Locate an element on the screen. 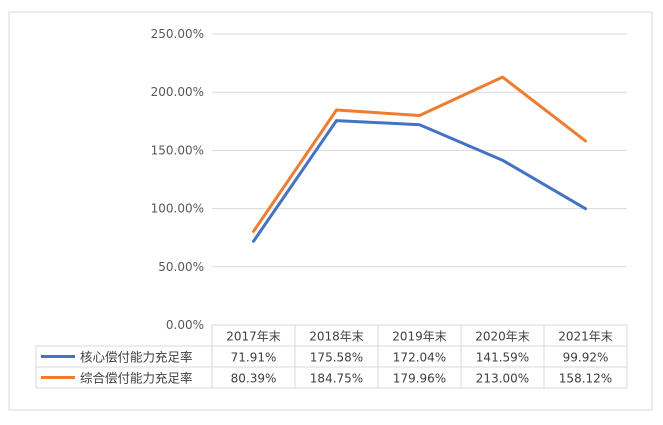  data-table-value: 158.12% is located at coordinates (585, 379).